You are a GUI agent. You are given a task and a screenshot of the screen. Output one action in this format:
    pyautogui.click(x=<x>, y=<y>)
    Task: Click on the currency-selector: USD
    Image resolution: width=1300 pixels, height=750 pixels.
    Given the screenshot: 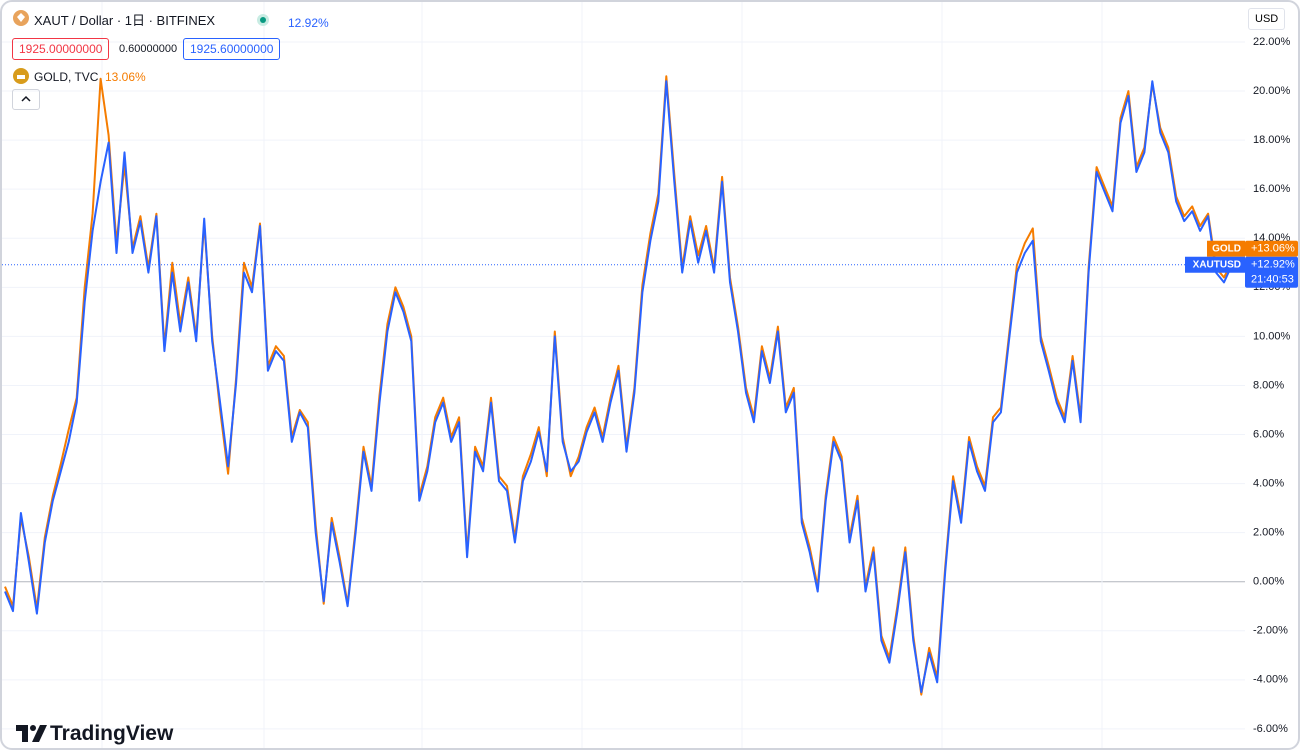 What is the action you would take?
    pyautogui.click(x=1267, y=19)
    